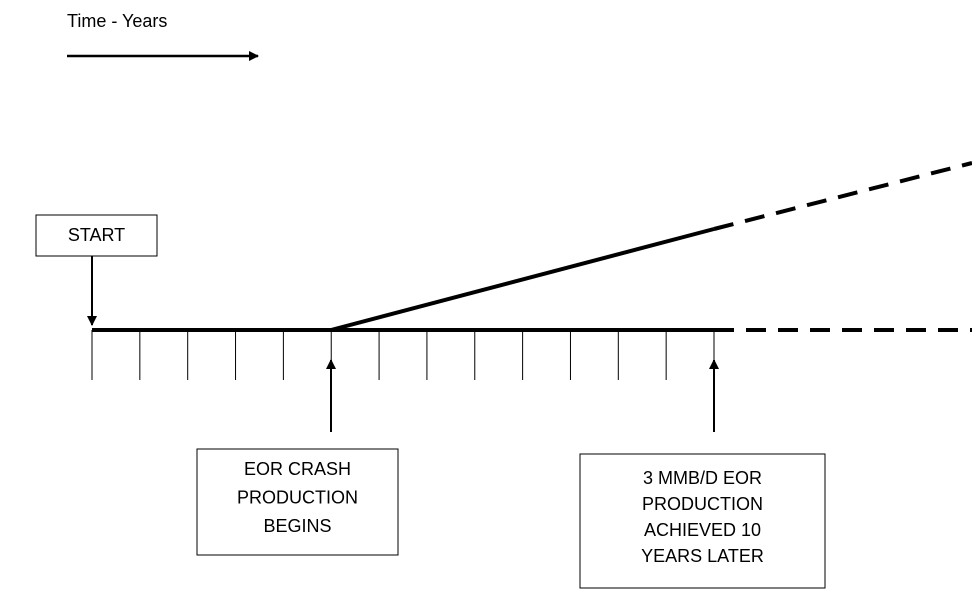 Image resolution: width=972 pixels, height=590 pixels. Describe the element at coordinates (297, 526) in the screenshot. I see `milestone-text: BEGINS` at that location.